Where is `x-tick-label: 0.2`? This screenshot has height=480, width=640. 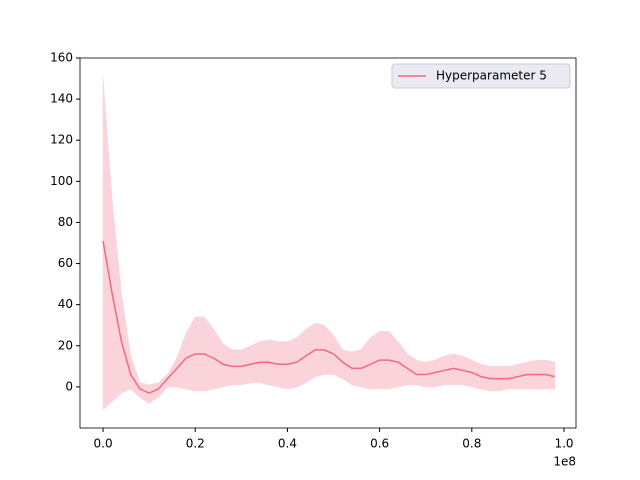
x-tick-label: 0.2 is located at coordinates (195, 444).